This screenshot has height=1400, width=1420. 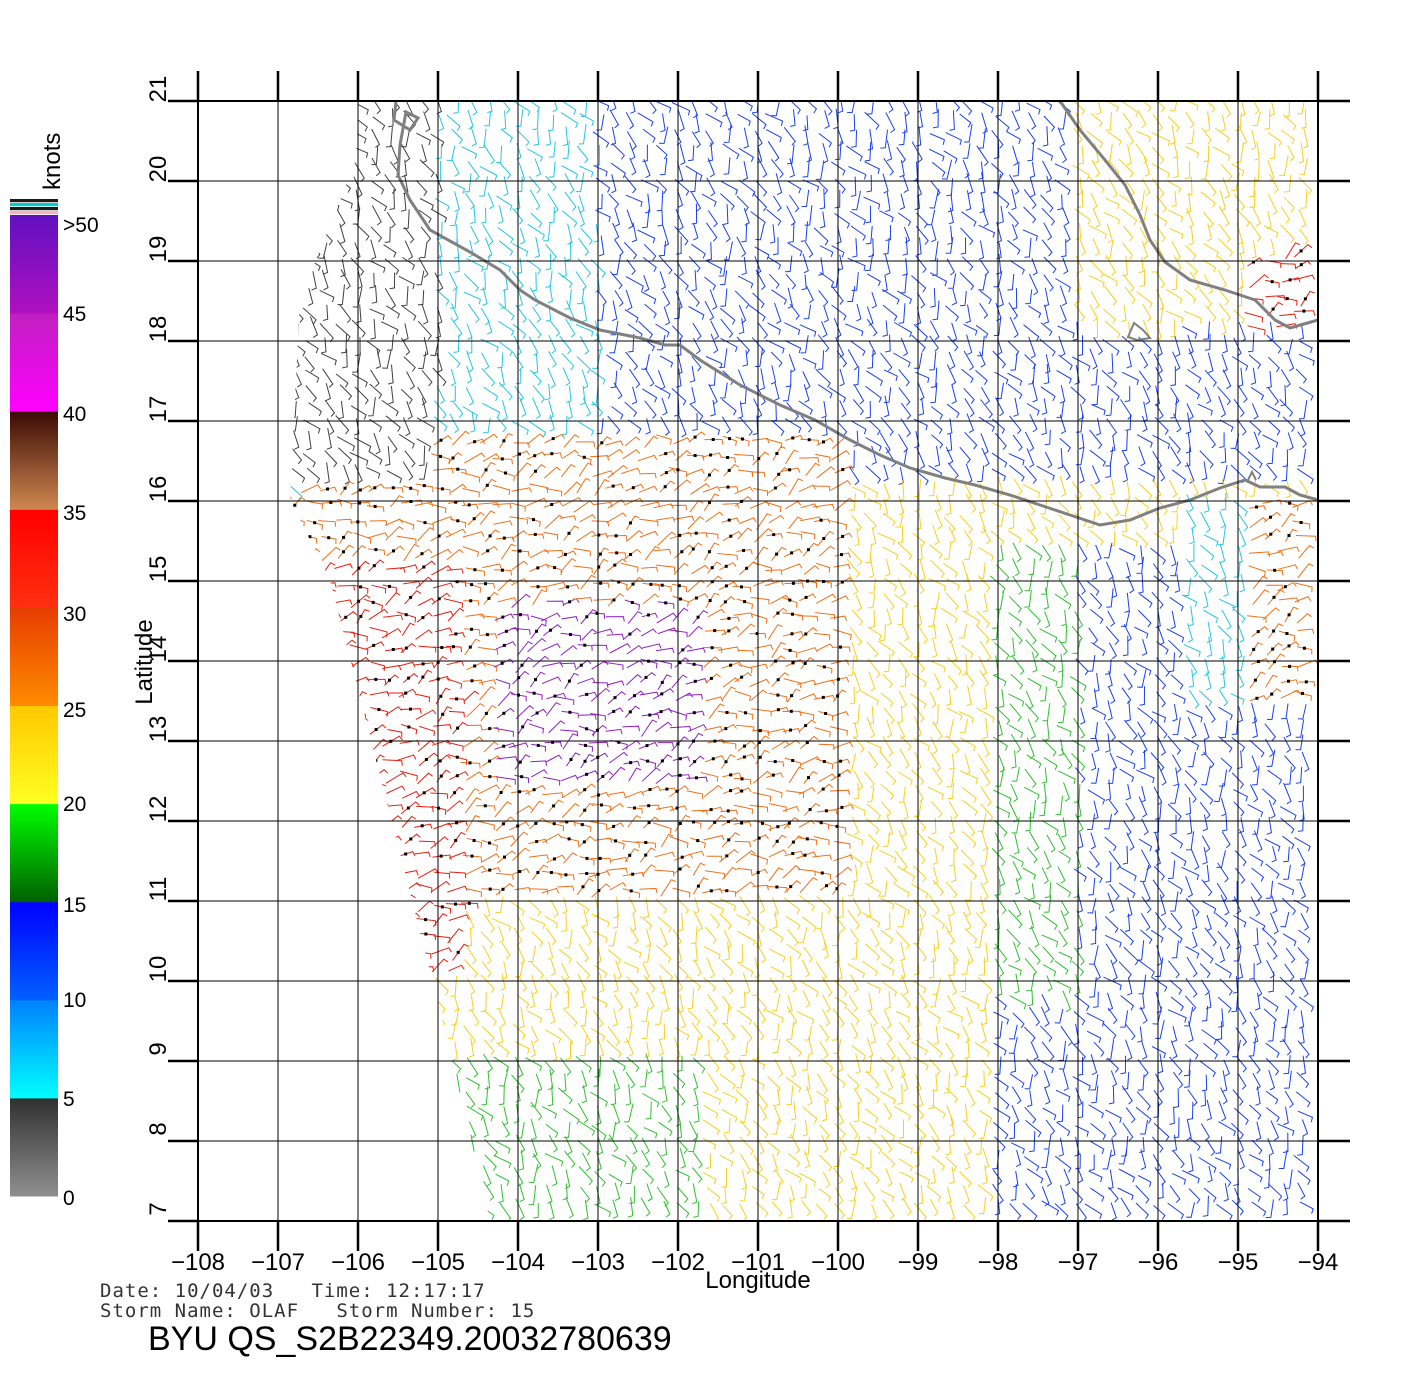 What do you see at coordinates (1158, 1262) in the screenshot?
I see `longitude-tick-label: −96` at bounding box center [1158, 1262].